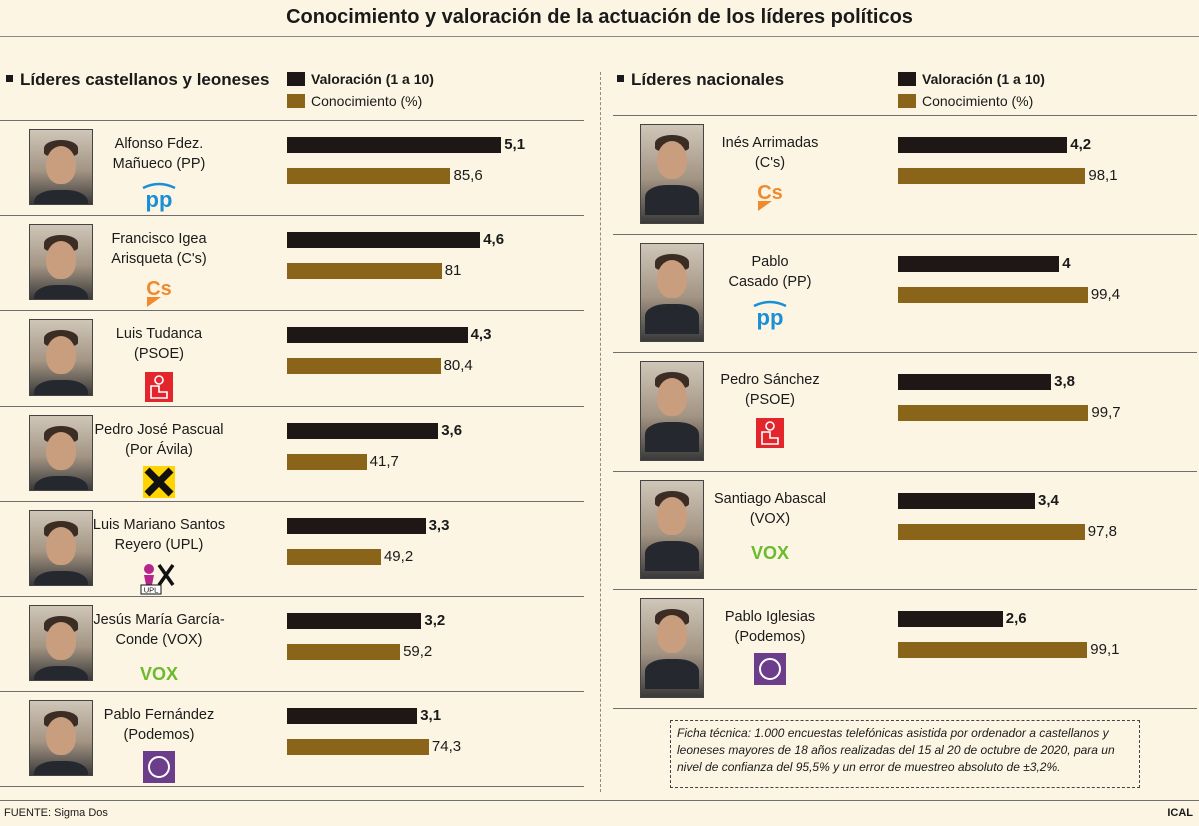 The width and height of the screenshot is (1199, 826). I want to click on upl-logo-icon: UPL, so click(157, 579).